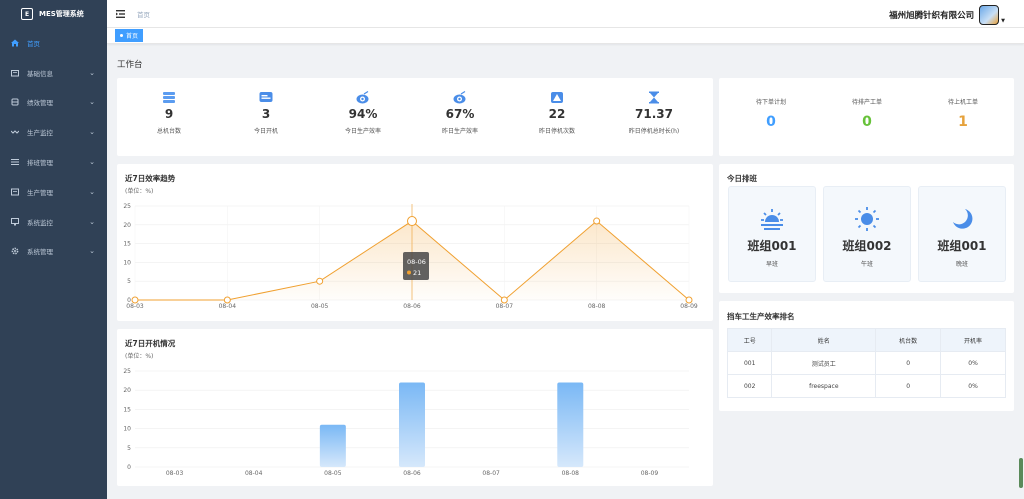 Image resolution: width=1024 pixels, height=499 pixels. What do you see at coordinates (1021, 473) in the screenshot?
I see `scrollbar-thumb` at bounding box center [1021, 473].